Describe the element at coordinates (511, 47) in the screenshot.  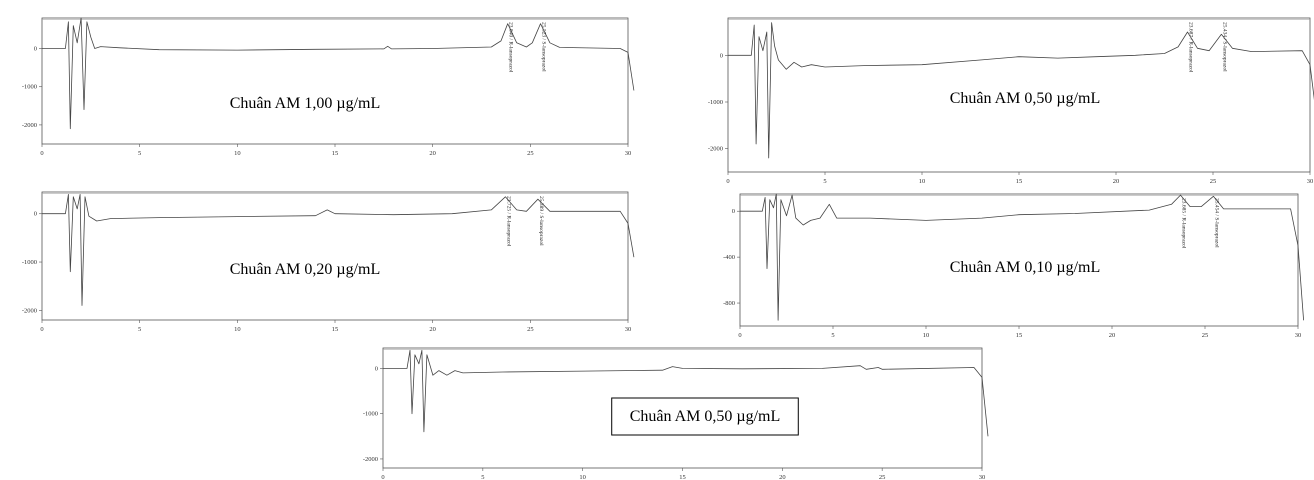
I see `peak-label: 23.840 / R-lansoprazol` at that location.